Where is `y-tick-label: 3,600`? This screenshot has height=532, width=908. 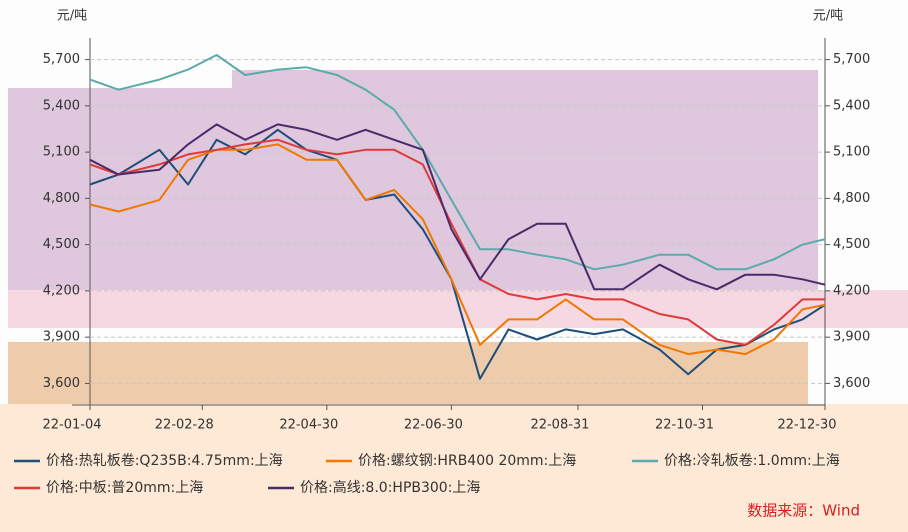
y-tick-label: 3,600 is located at coordinates (61, 383).